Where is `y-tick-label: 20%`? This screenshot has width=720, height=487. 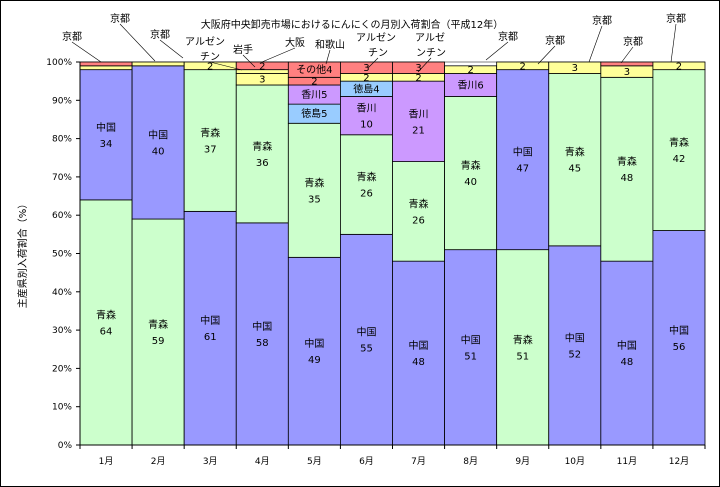 y-tick-label: 20% is located at coordinates (62, 369).